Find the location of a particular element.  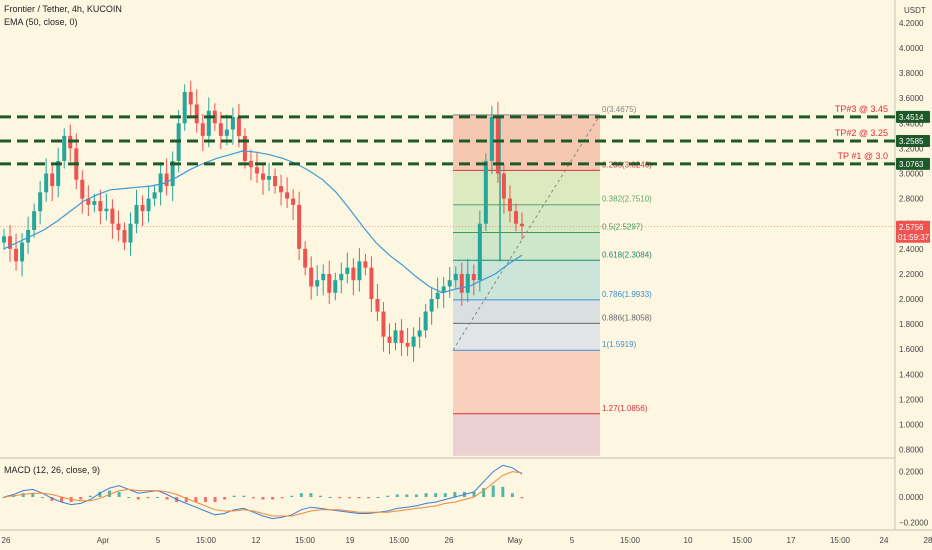

macd-y-tick-label: 0.0000 is located at coordinates (911, 497).